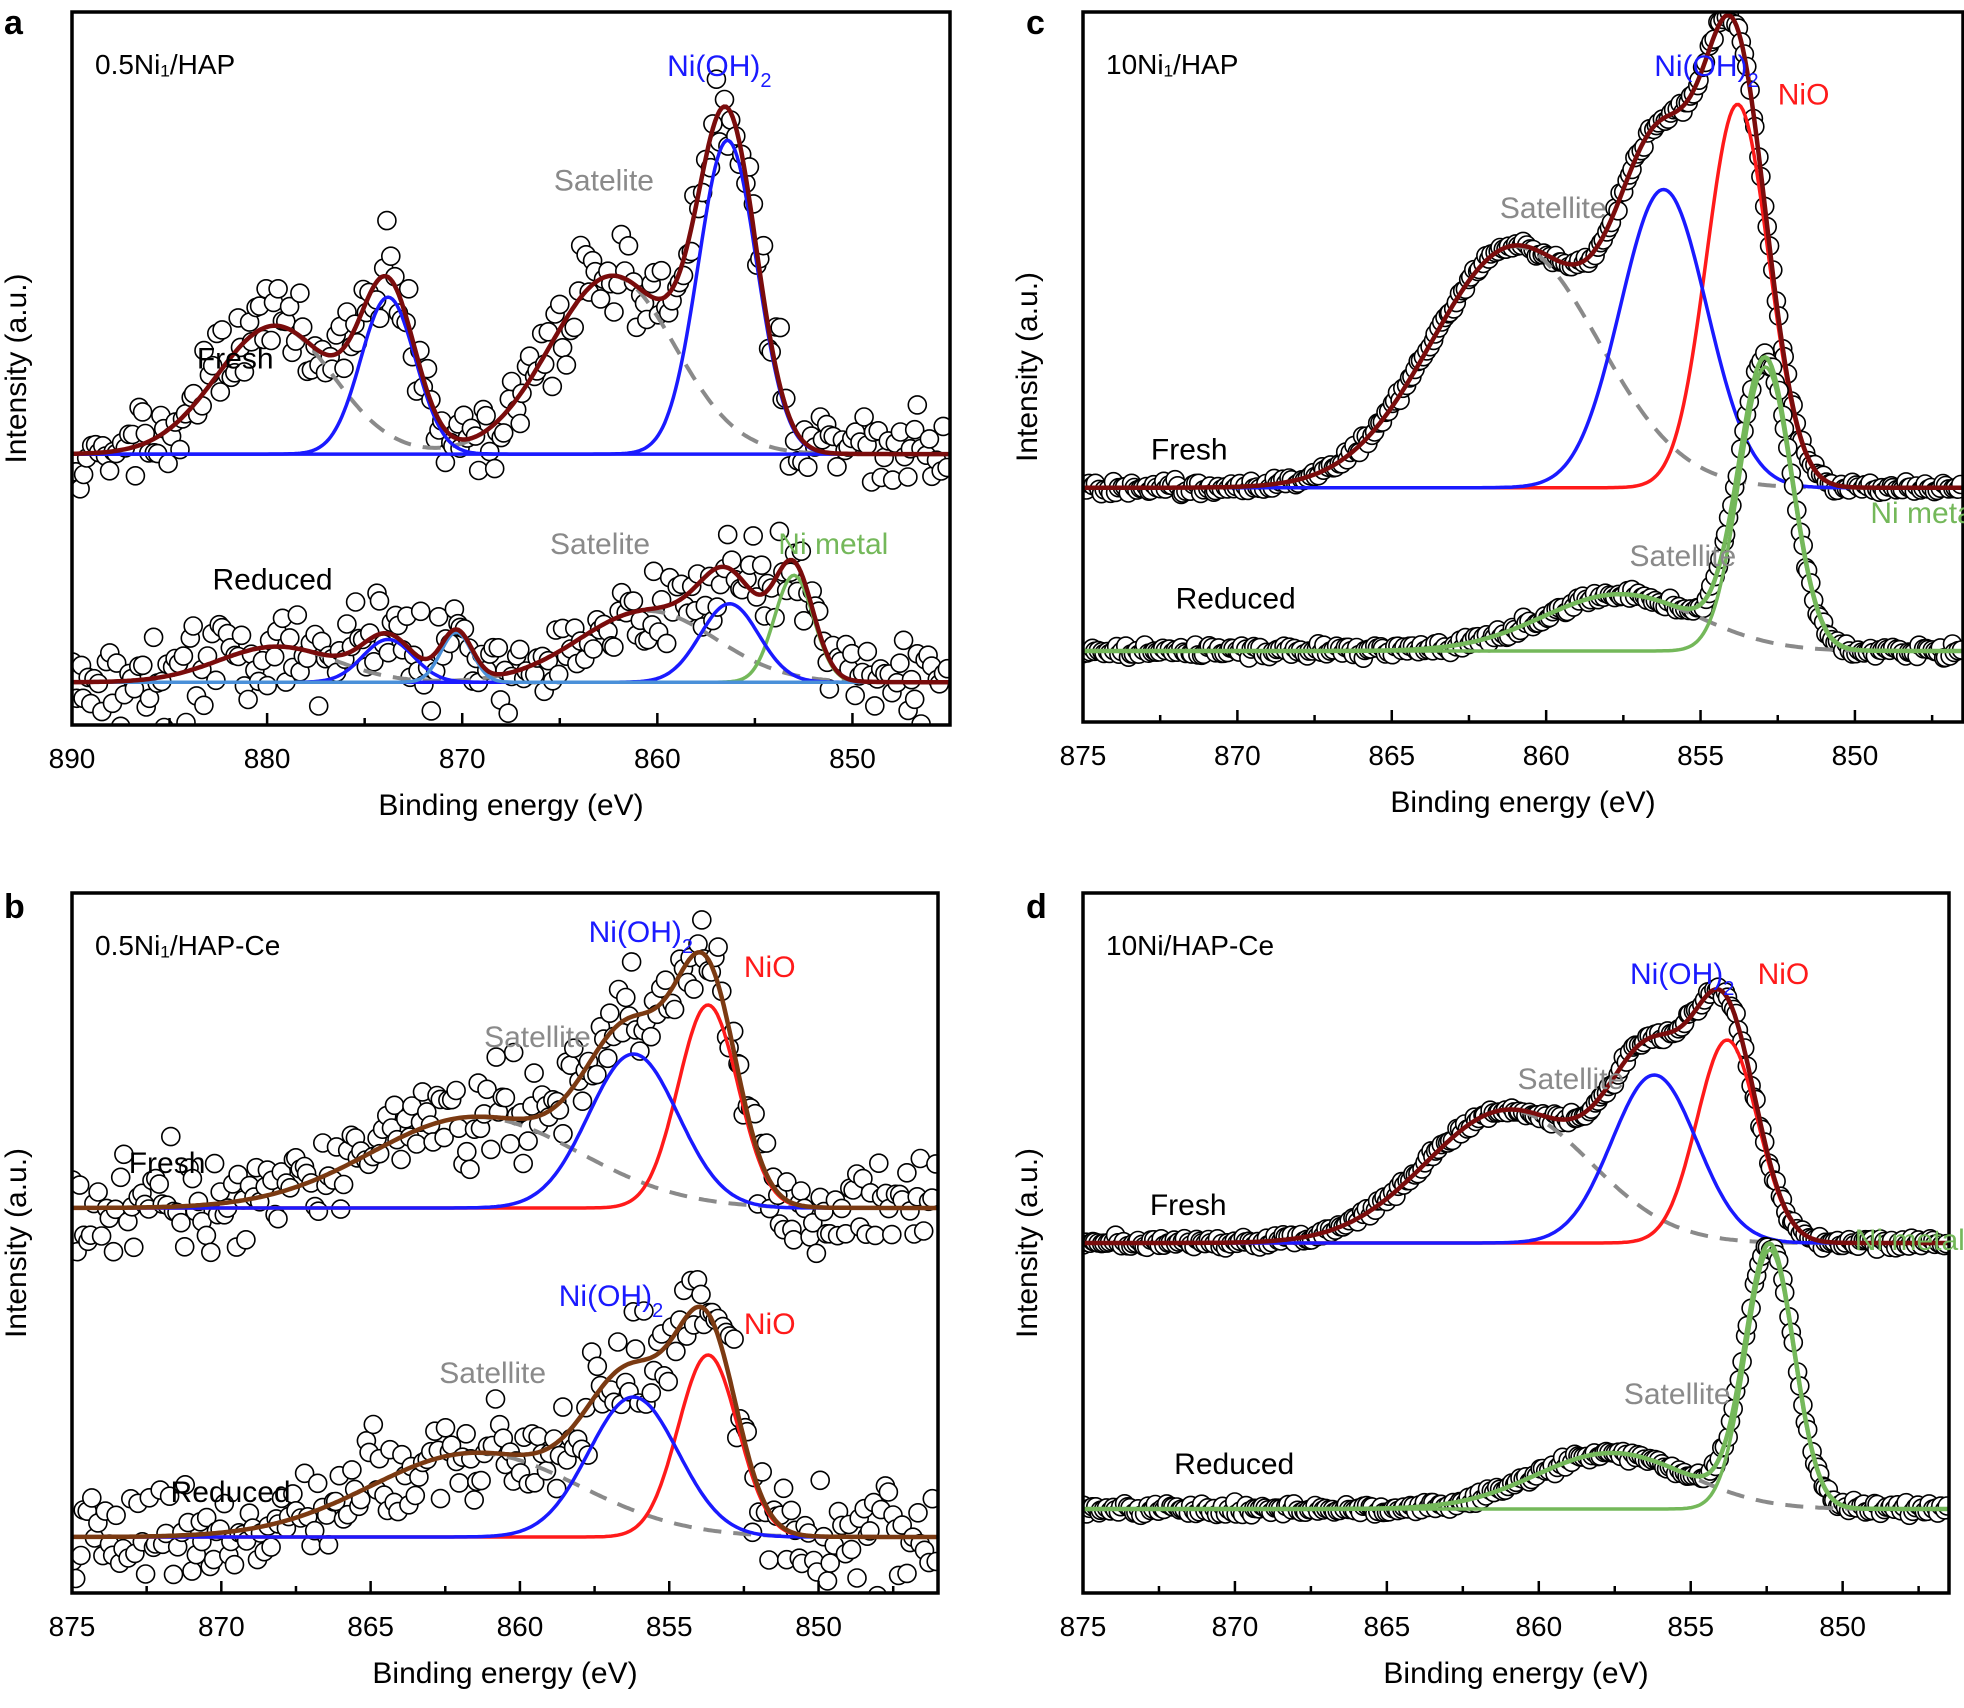 The image size is (1964, 1708). I want to click on panel-letter: a, so click(14, 23).